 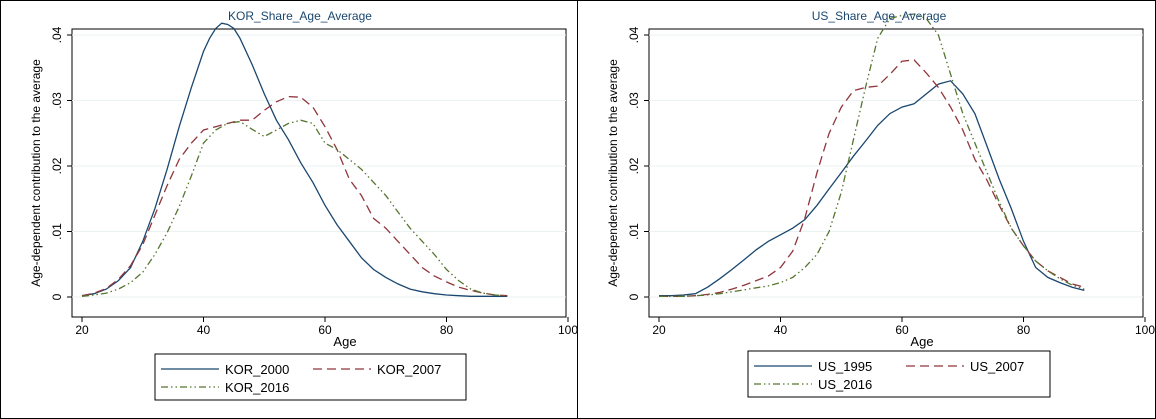 What do you see at coordinates (845, 384) in the screenshot?
I see `legend-label-US_2016: US_2016` at bounding box center [845, 384].